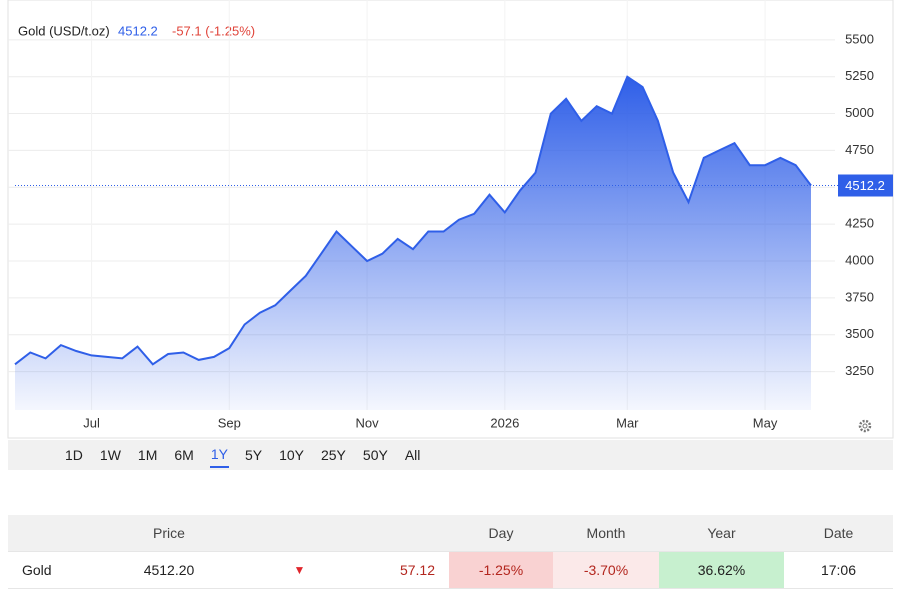  I want to click on header-price: 4512.2, so click(138, 30).